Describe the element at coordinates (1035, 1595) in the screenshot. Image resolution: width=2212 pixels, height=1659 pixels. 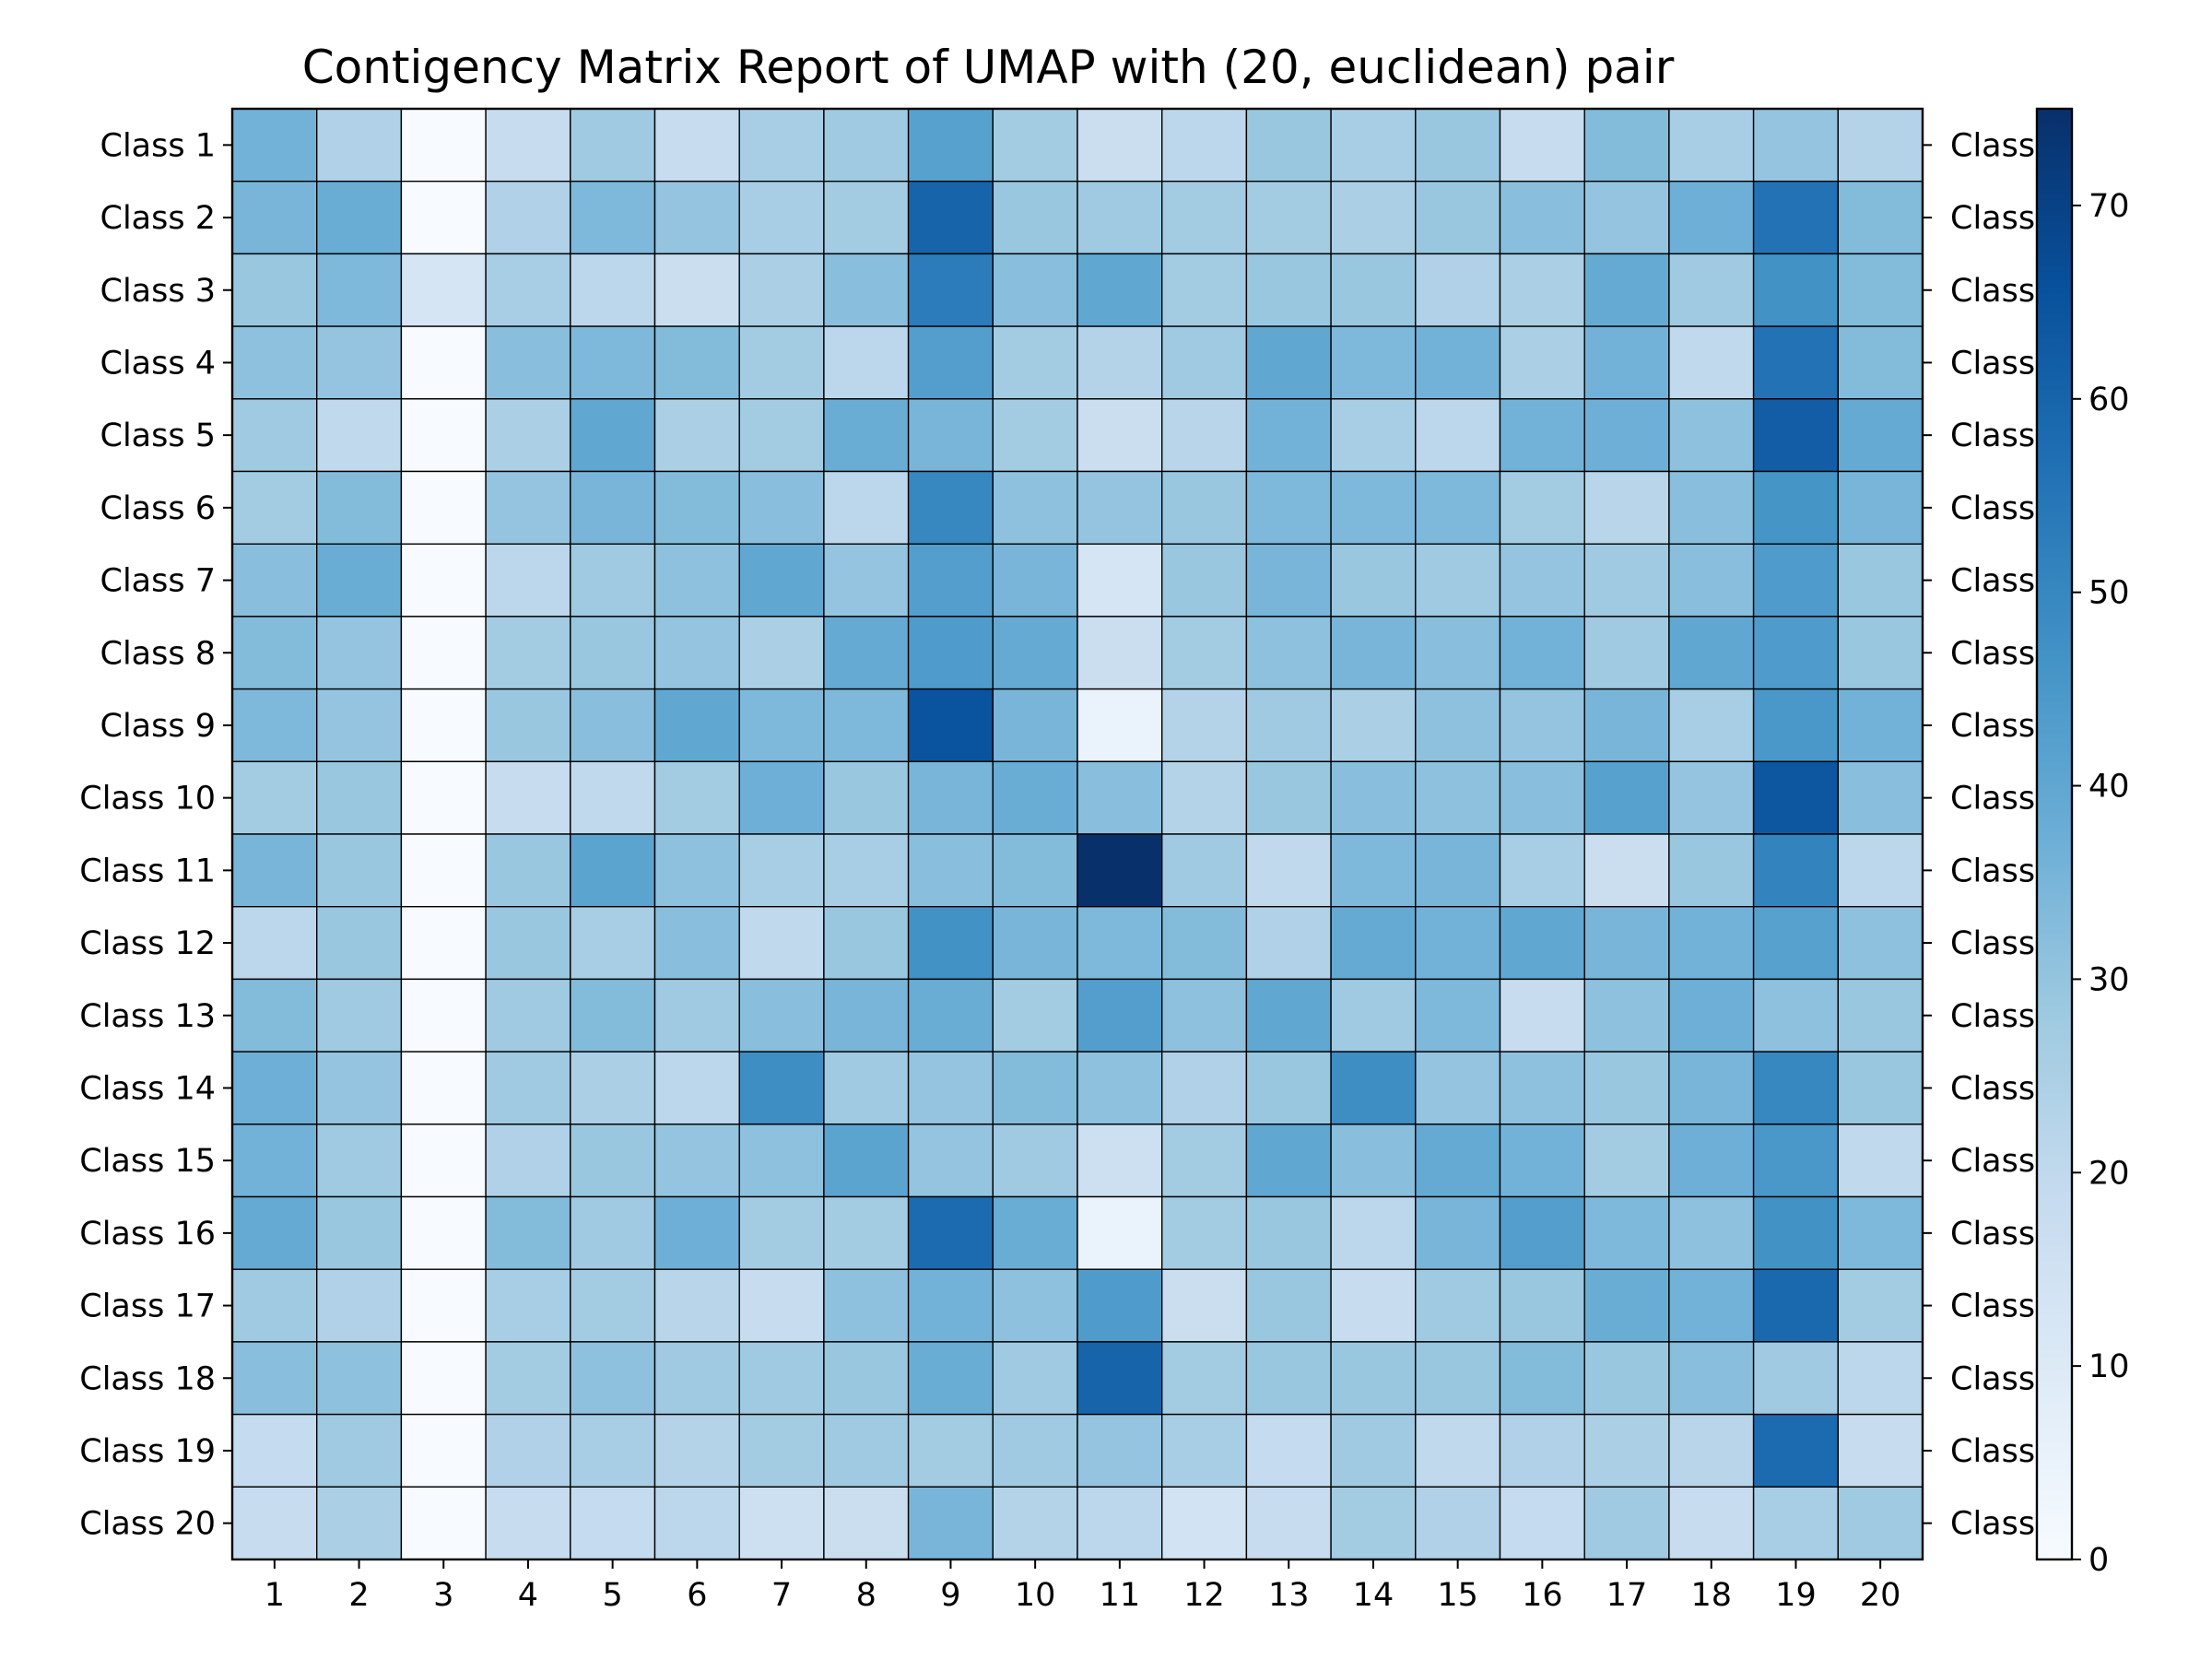
I see `column-label: 10` at that location.